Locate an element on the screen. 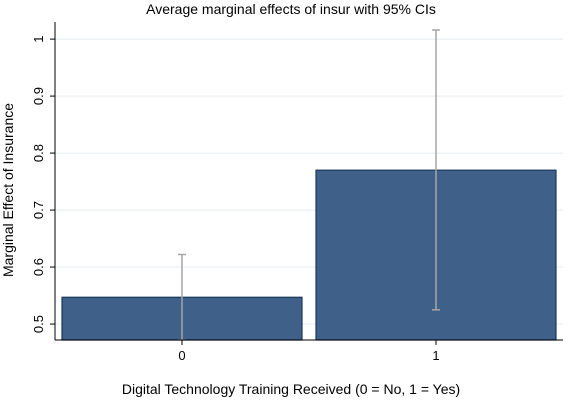 Image resolution: width=569 pixels, height=400 pixels. y-tick-label: 0.7 is located at coordinates (38, 210).